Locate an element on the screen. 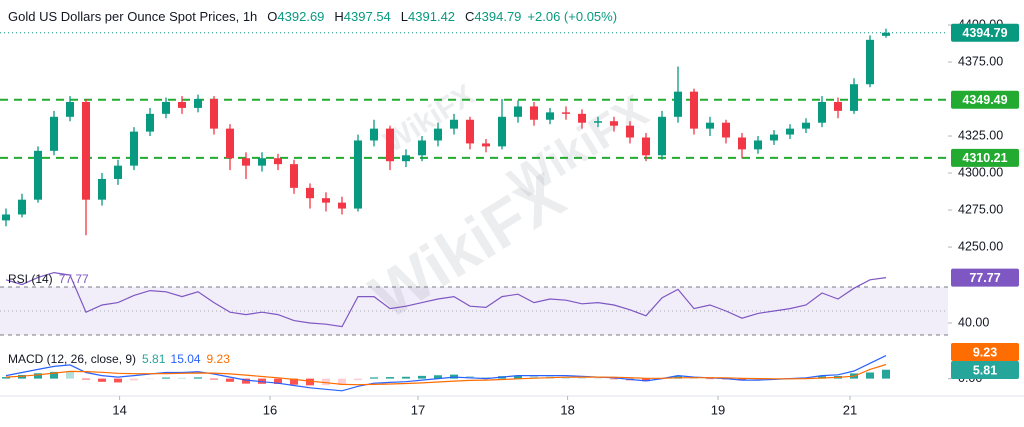 The width and height of the screenshot is (1024, 427). ohlc-label: C is located at coordinates (469, 16).